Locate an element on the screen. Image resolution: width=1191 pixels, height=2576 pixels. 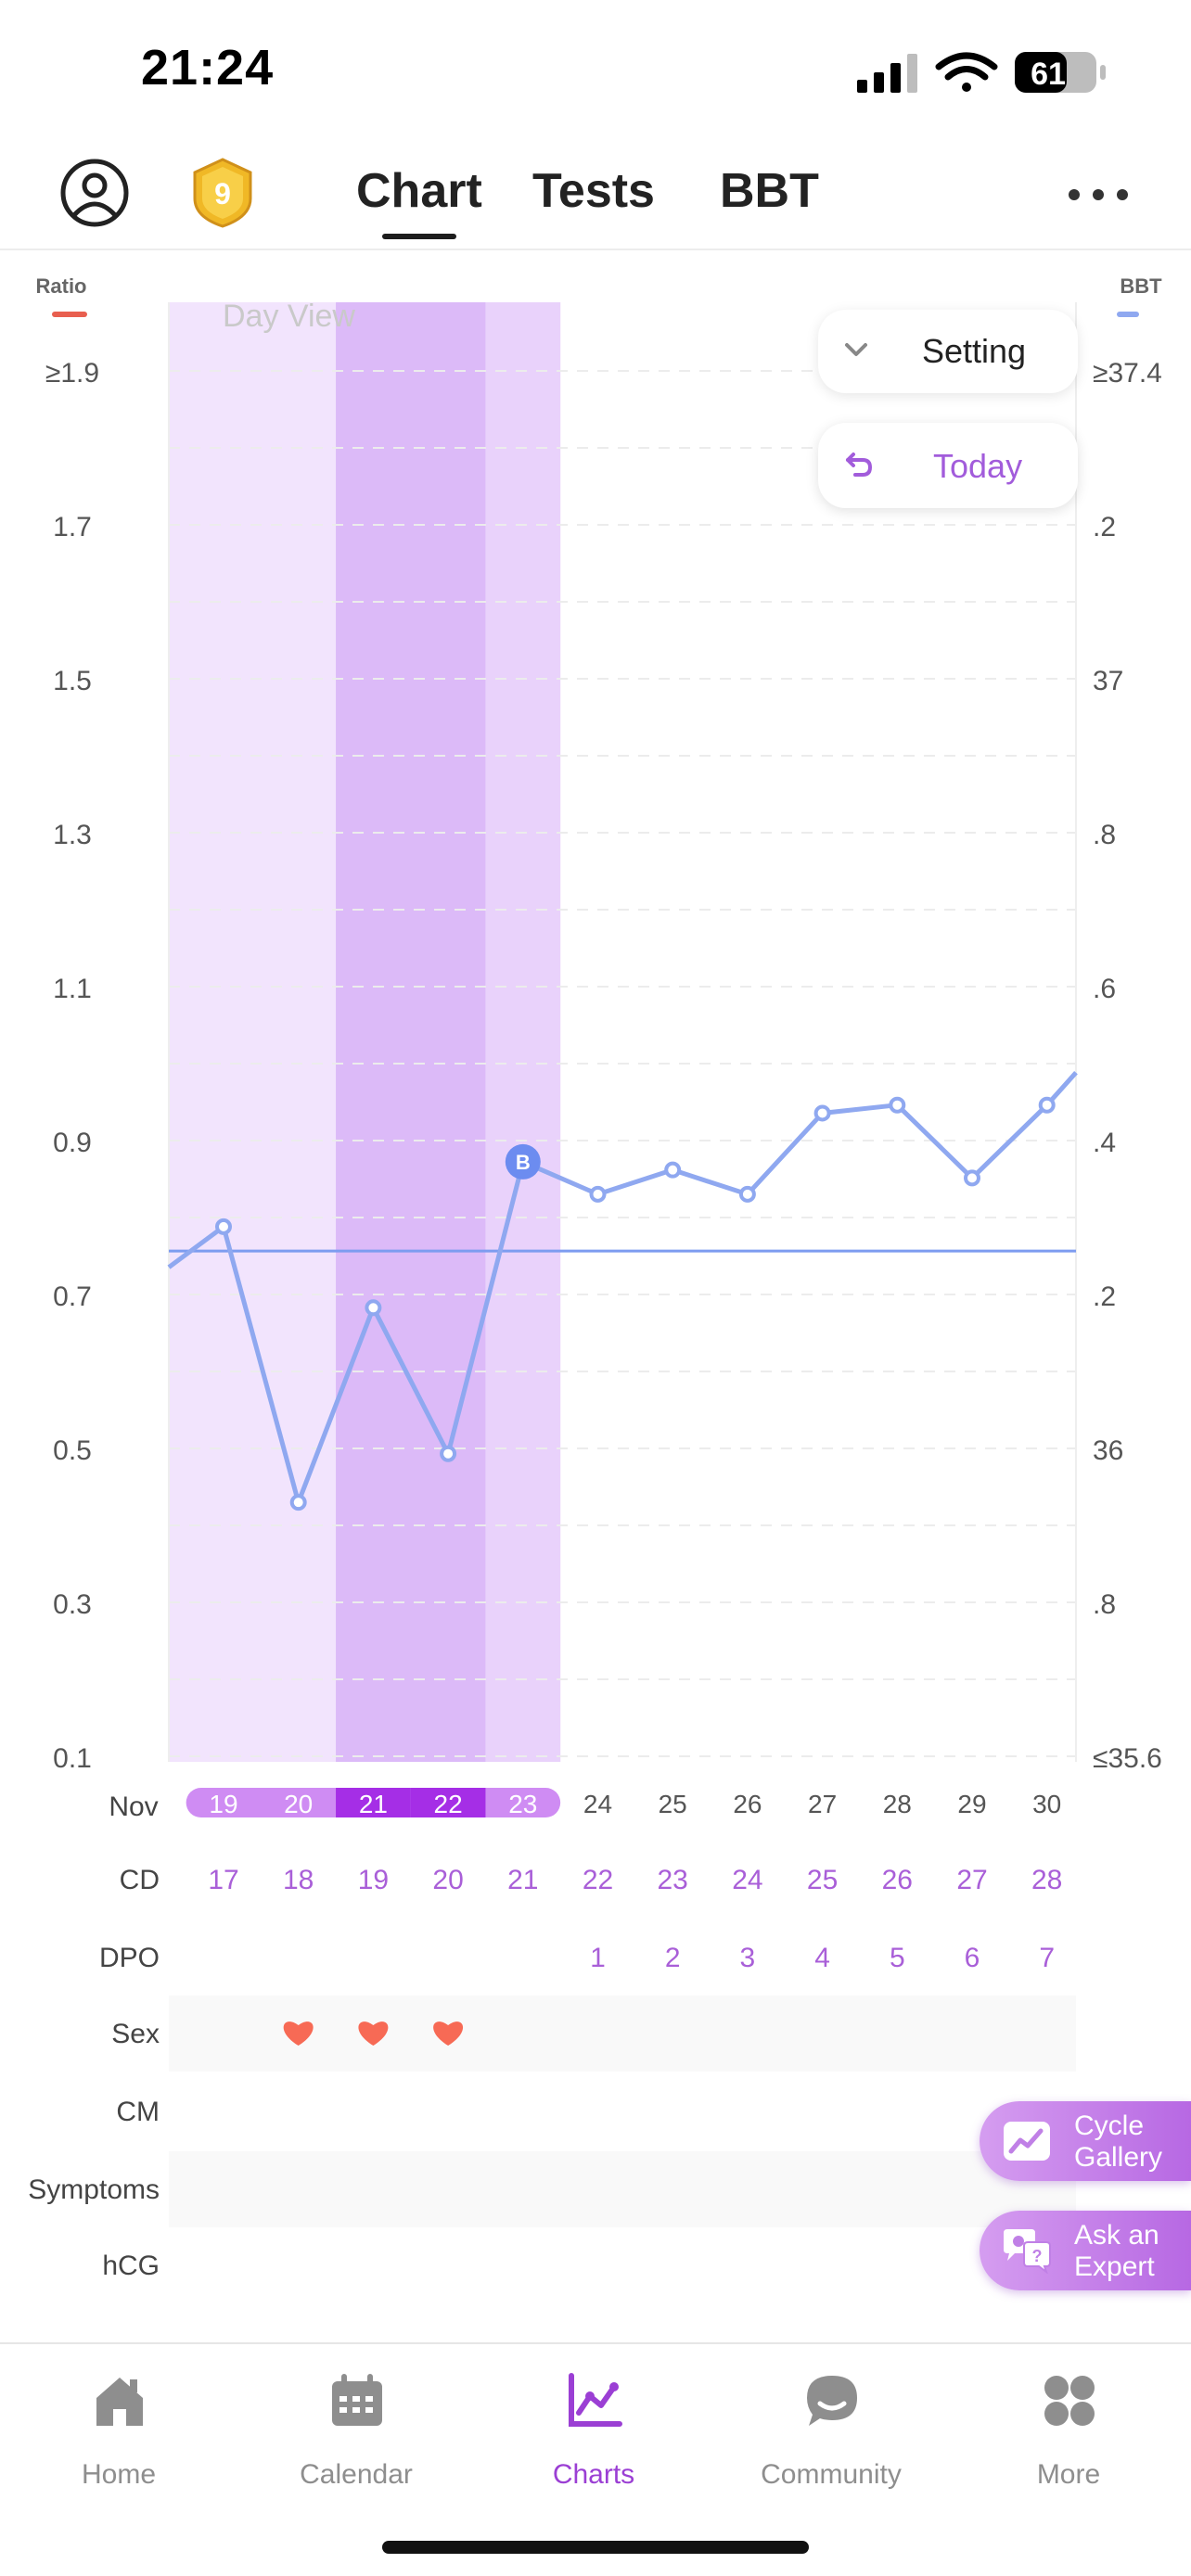
left-tick-label: 0.7 is located at coordinates (72, 1297).